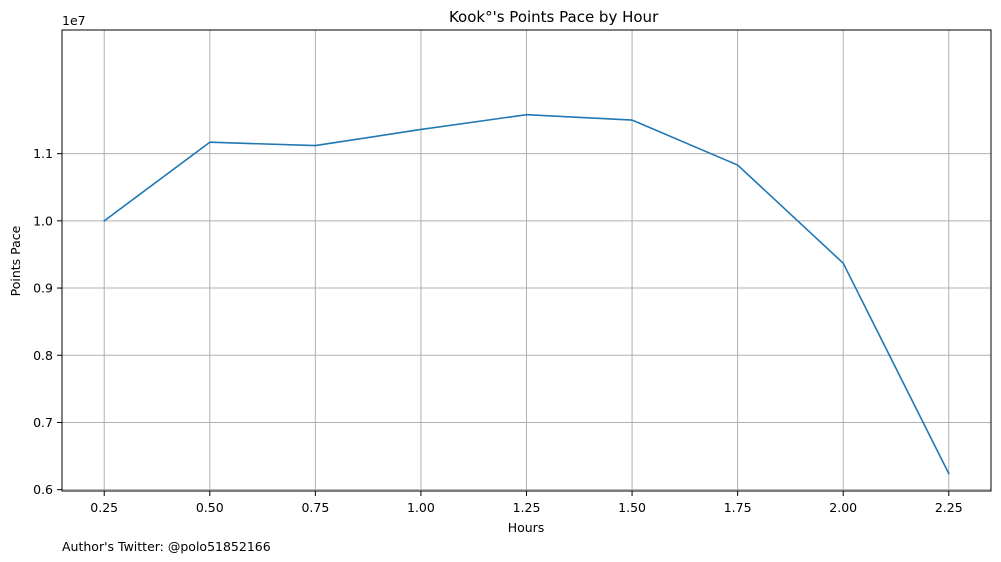 Image resolution: width=1001 pixels, height=562 pixels. What do you see at coordinates (43, 489) in the screenshot?
I see `y-tick-label: 0.6` at bounding box center [43, 489].